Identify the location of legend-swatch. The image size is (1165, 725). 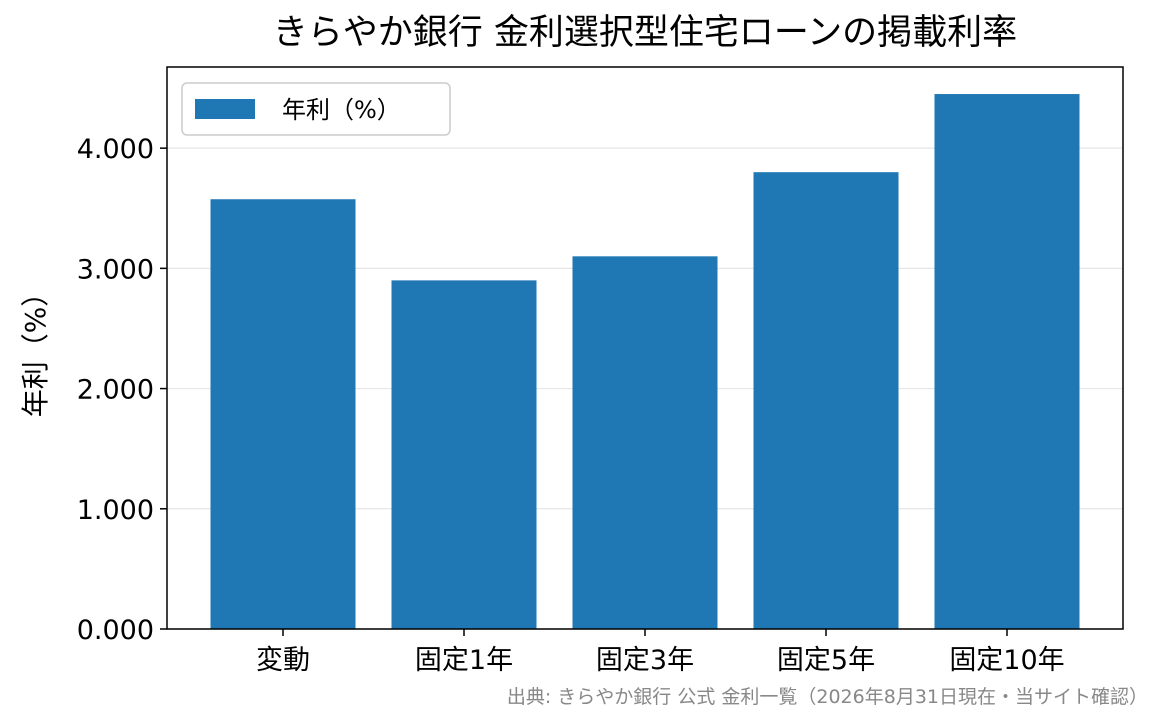
(225, 109).